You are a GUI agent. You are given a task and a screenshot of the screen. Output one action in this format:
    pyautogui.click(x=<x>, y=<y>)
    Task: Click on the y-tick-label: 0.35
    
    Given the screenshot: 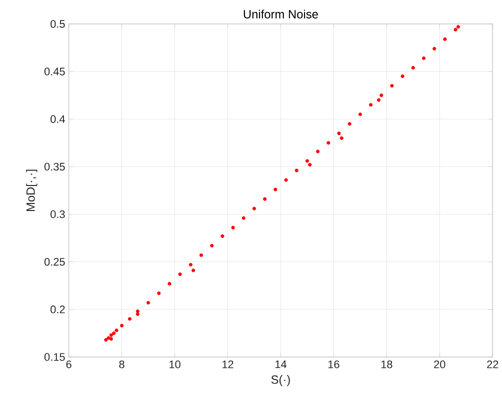 What is the action you would take?
    pyautogui.click(x=54, y=166)
    